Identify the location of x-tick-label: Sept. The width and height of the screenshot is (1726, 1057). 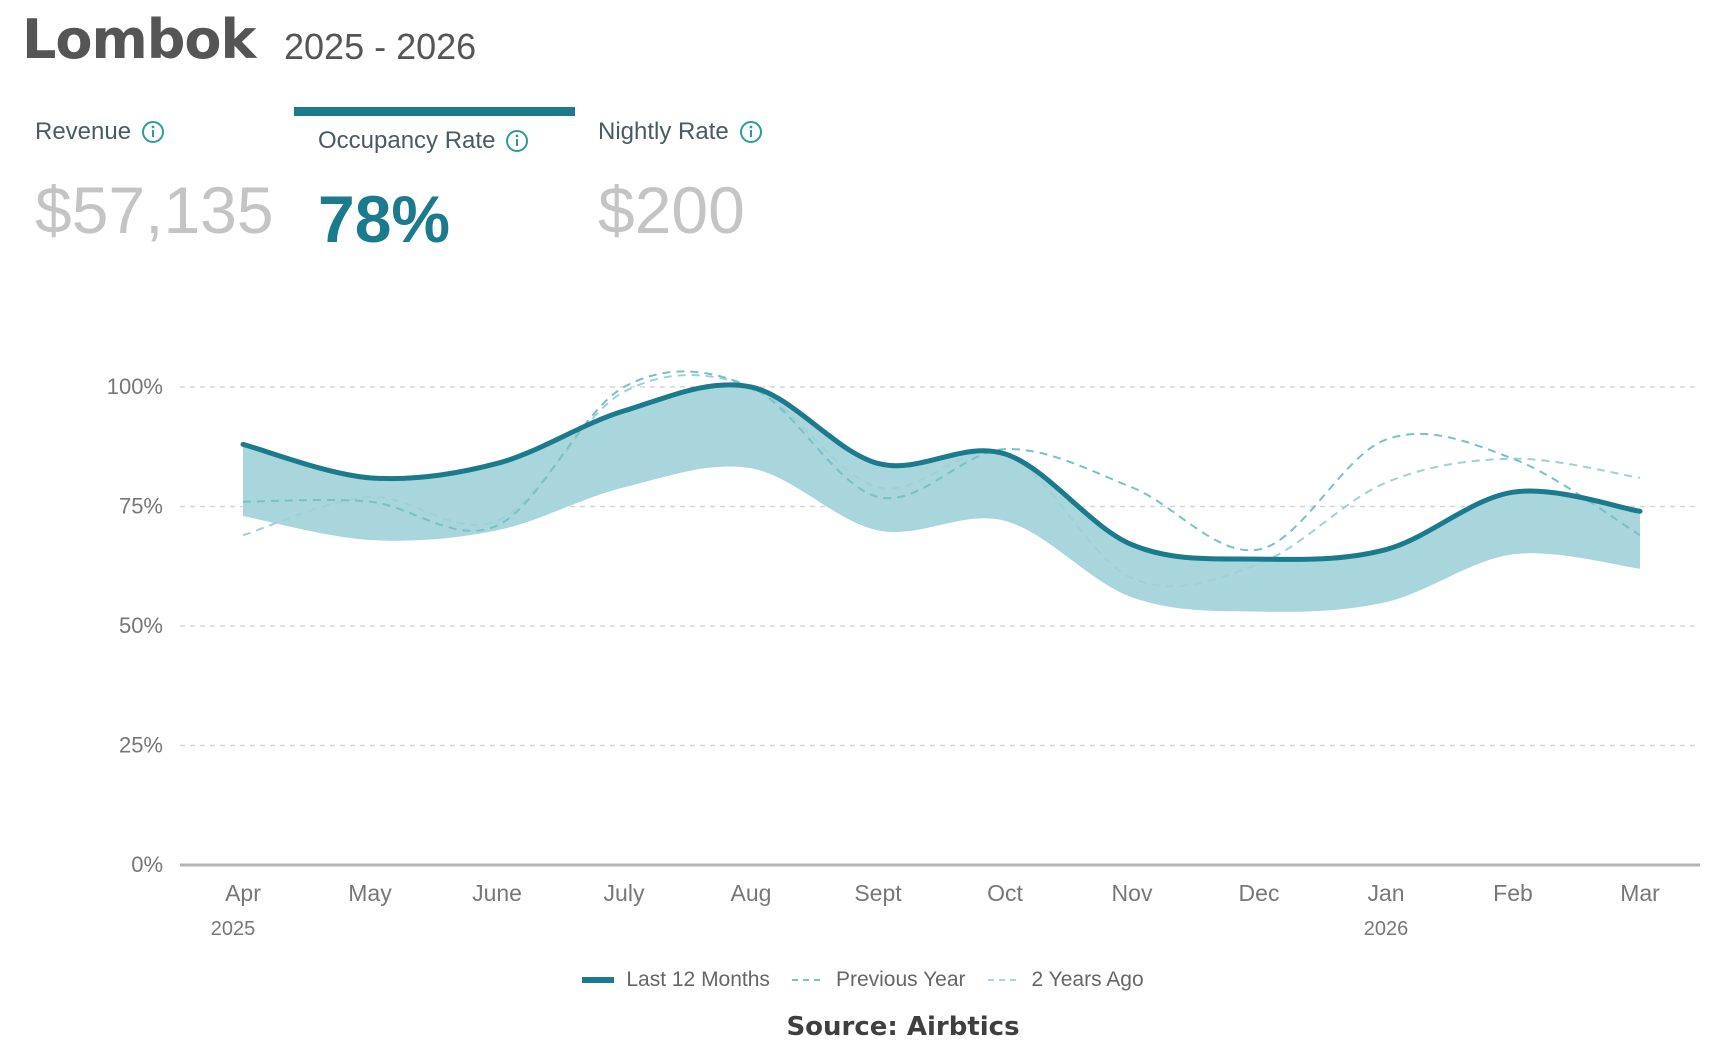
(878, 893).